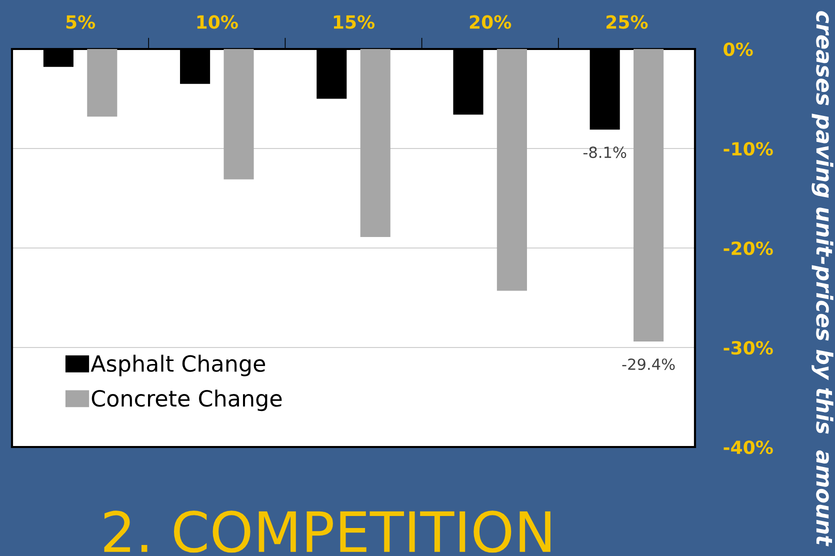 Image resolution: width=835 pixels, height=556 pixels. I want to click on y-tick-label: -10%, so click(748, 149).